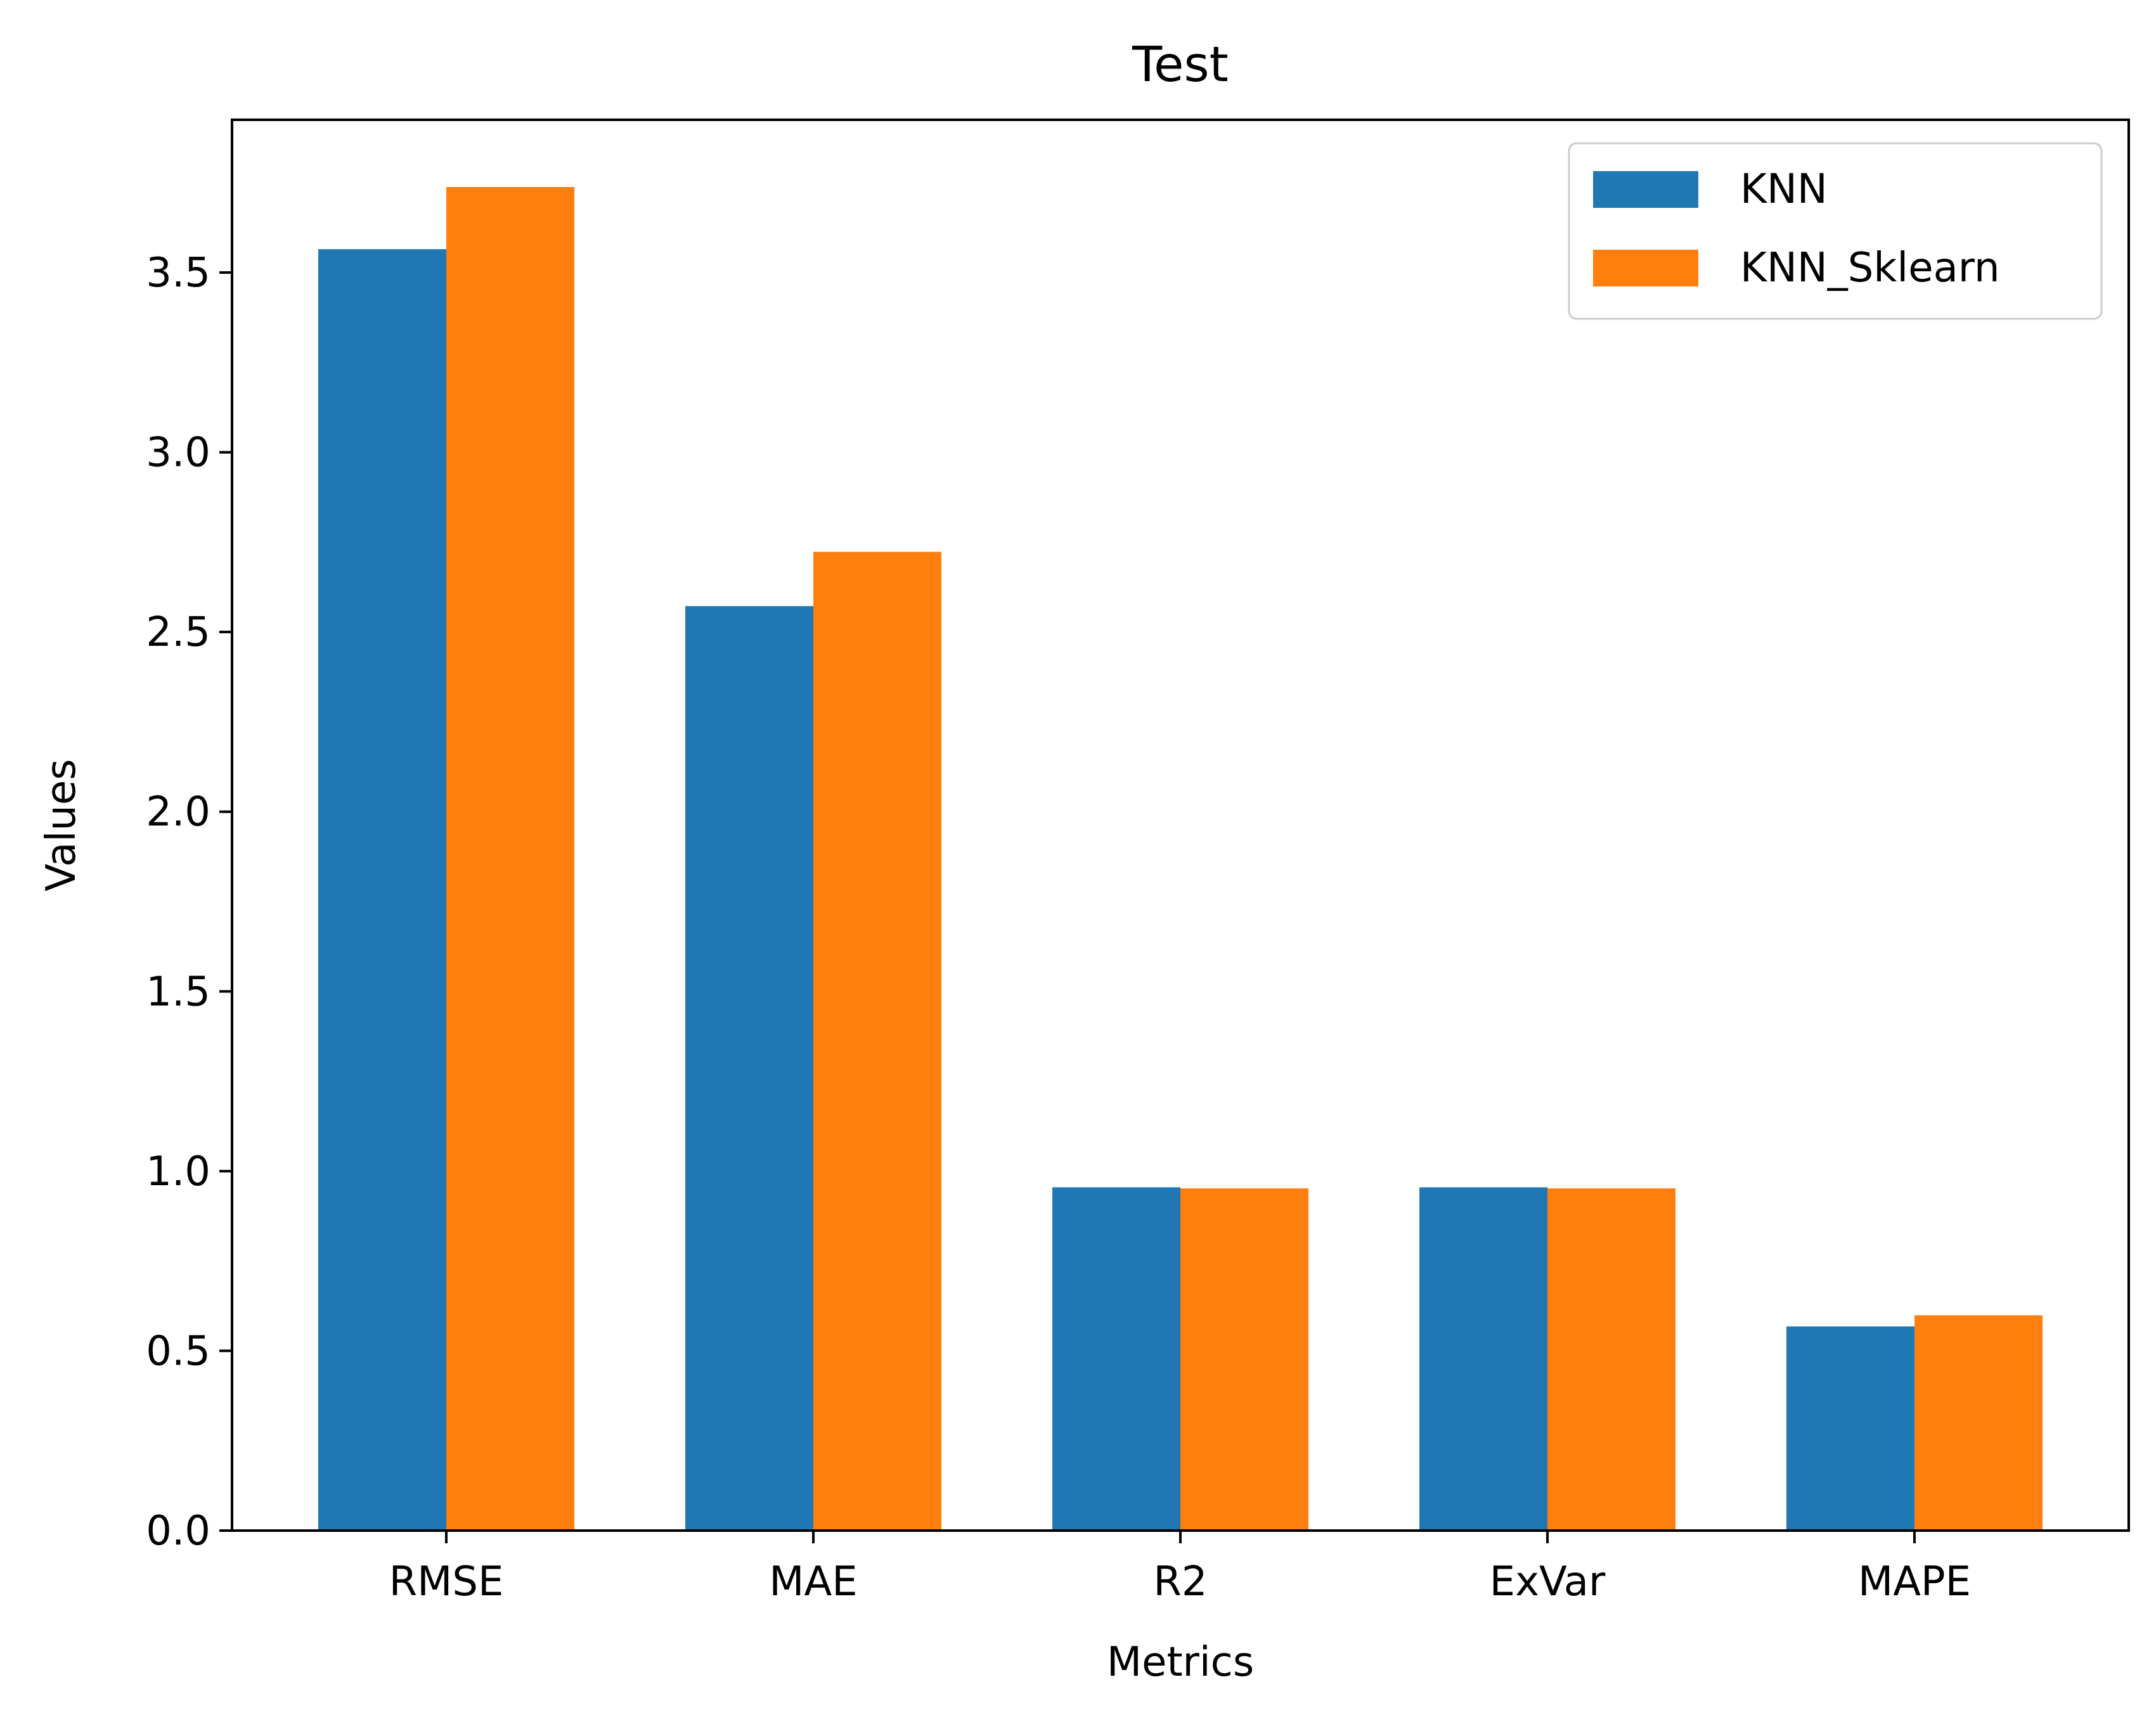 The width and height of the screenshot is (2156, 1722). I want to click on x-axis-ticks: RMSE MAE R2 ExVar MAPE, so click(1180, 1568).